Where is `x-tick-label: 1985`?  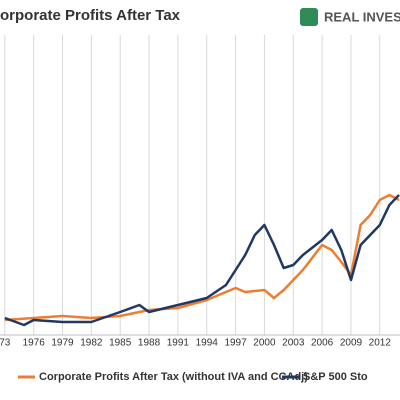
x-tick-label: 1985 is located at coordinates (120, 343).